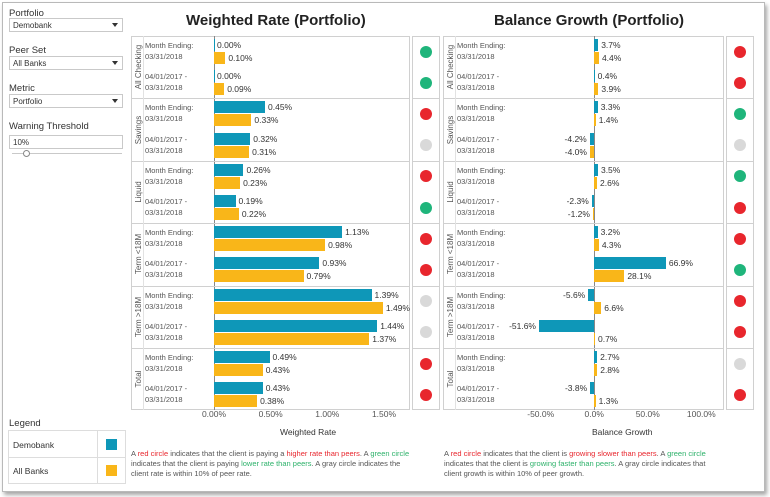 The width and height of the screenshot is (770, 497). What do you see at coordinates (397, 307) in the screenshot?
I see `data-label: 1.49%` at bounding box center [397, 307].